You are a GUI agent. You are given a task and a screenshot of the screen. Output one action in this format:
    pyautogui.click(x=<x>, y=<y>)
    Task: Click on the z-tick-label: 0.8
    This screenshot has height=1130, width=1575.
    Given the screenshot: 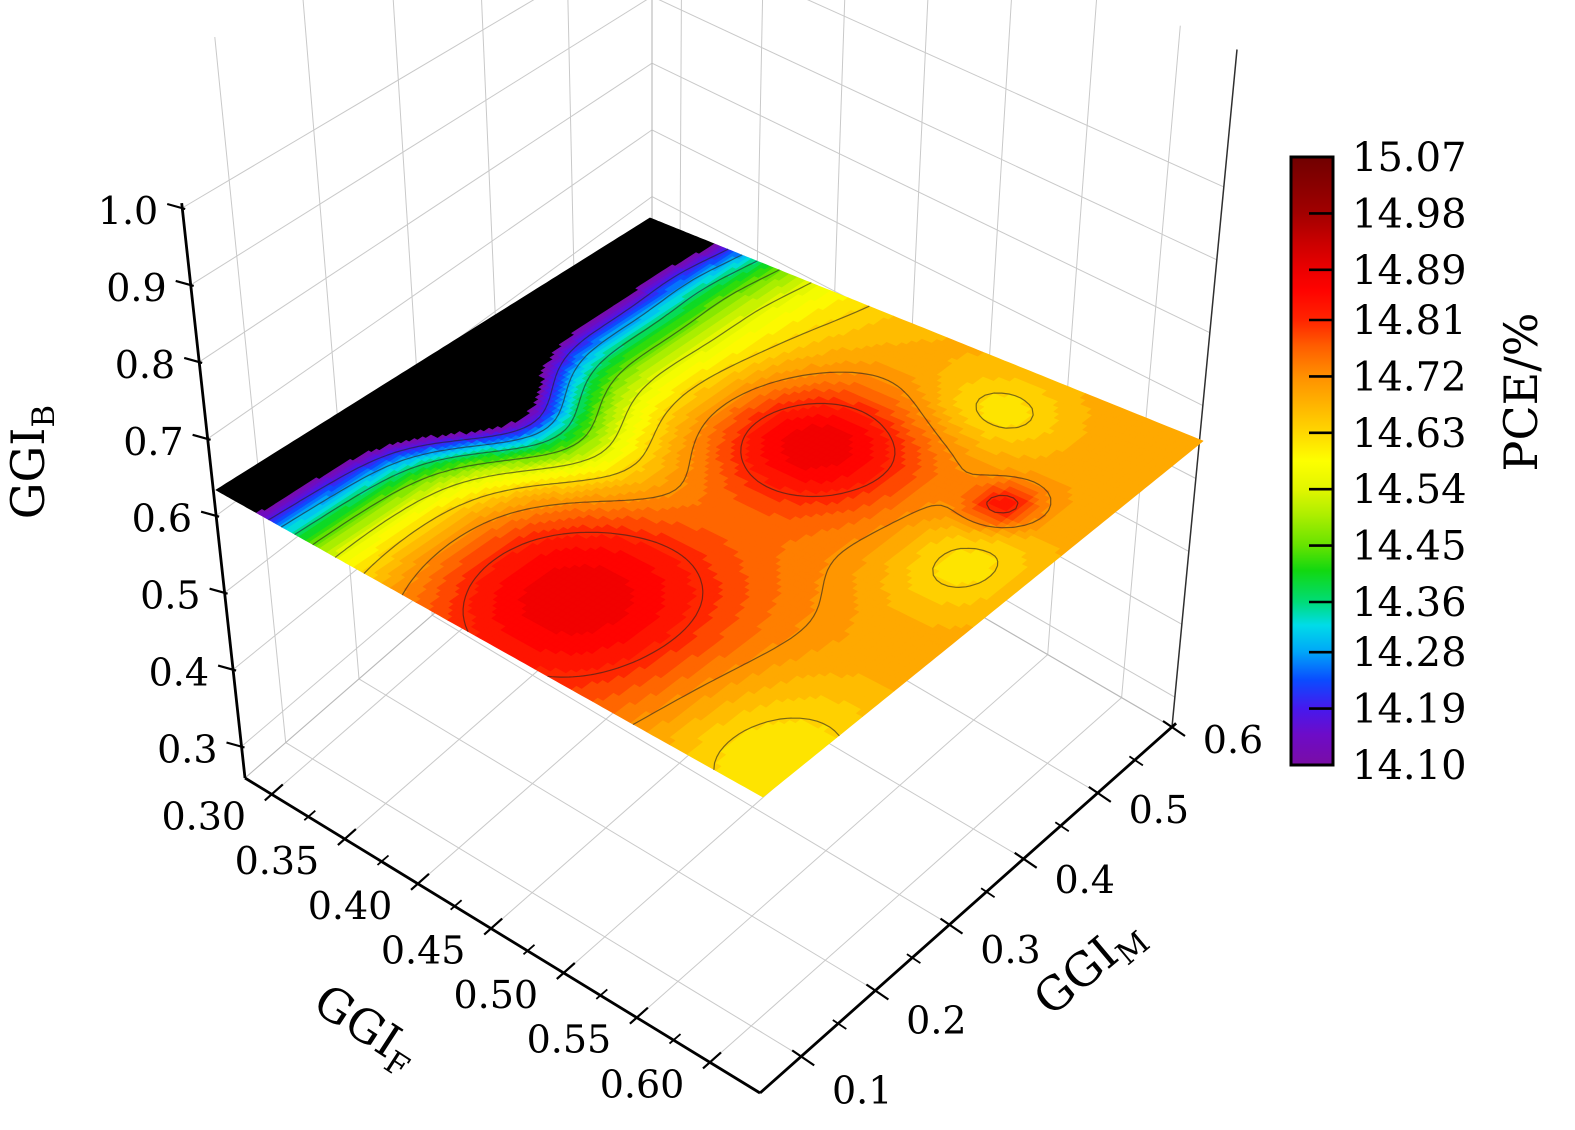 What is the action you would take?
    pyautogui.click(x=145, y=365)
    